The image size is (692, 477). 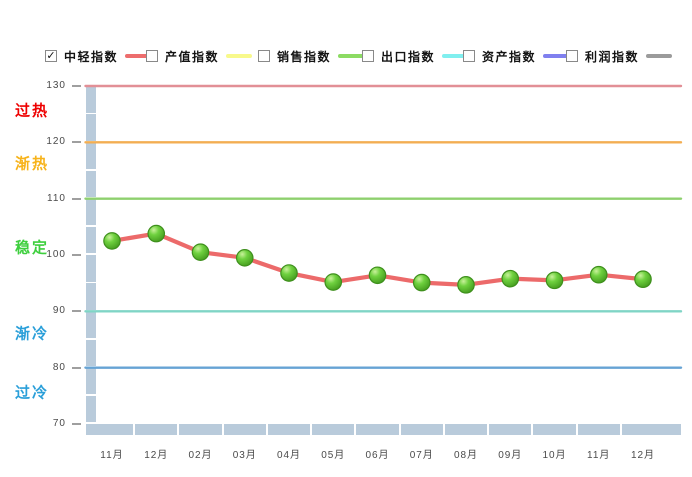 I want to click on zone-label-overcold: 过冷, so click(x=32, y=393).